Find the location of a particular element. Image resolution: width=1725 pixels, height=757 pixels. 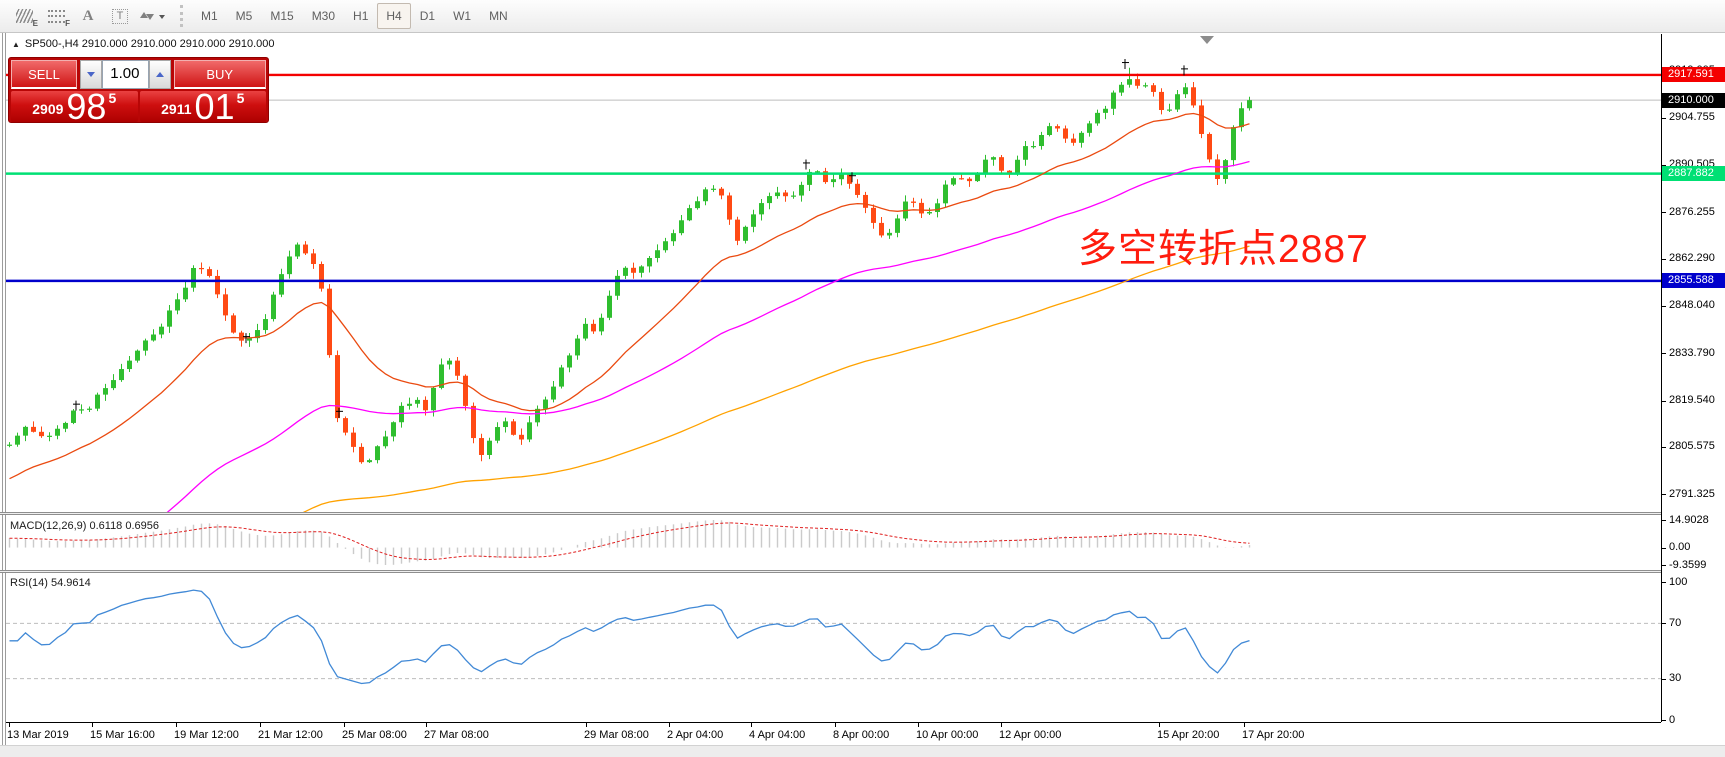

text-label-icon: T is located at coordinates (120, 16).